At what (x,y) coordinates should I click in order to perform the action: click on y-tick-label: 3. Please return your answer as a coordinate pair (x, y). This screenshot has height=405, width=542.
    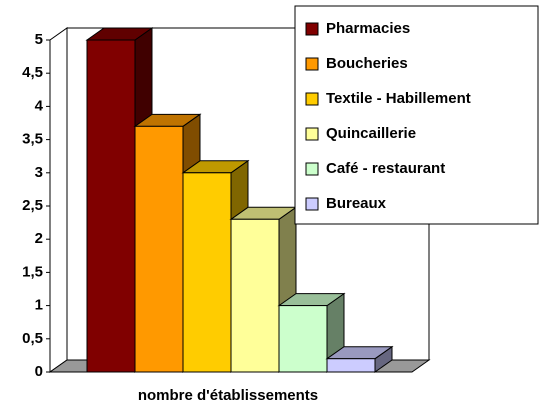
    Looking at the image, I should click on (39, 172).